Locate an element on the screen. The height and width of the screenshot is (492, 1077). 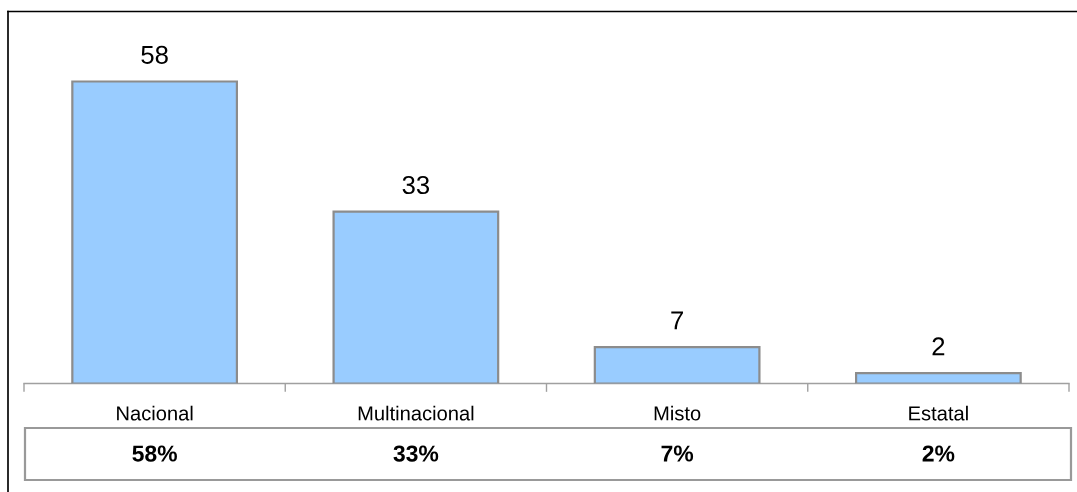
data-label: 33 is located at coordinates (416, 185).